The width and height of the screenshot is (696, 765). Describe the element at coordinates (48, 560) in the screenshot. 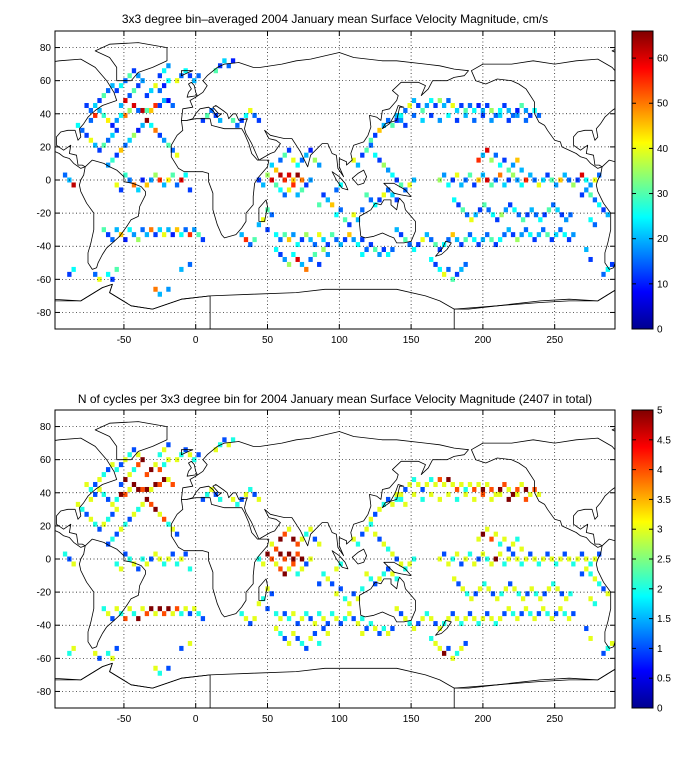

I see `y-tick-label: 0` at that location.